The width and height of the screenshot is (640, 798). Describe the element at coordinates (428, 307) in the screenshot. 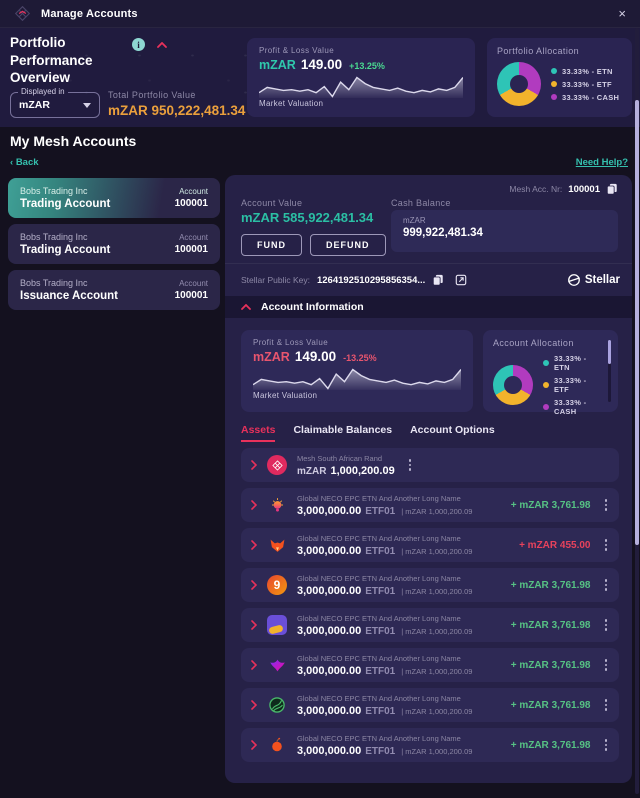

I see `account-information-toggle: Account Information` at that location.